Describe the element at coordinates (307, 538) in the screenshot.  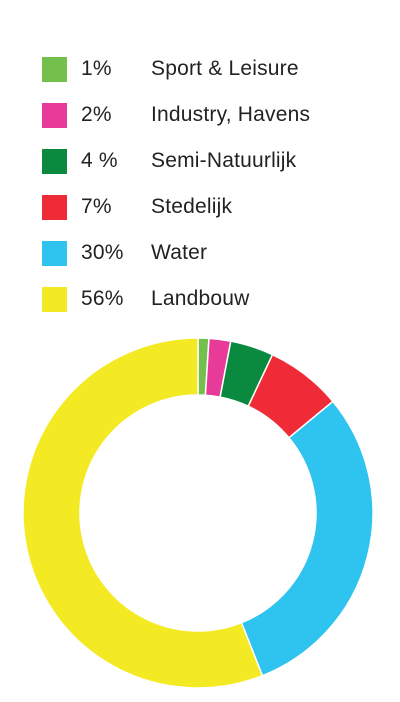
I see `donut-slice-water` at that location.